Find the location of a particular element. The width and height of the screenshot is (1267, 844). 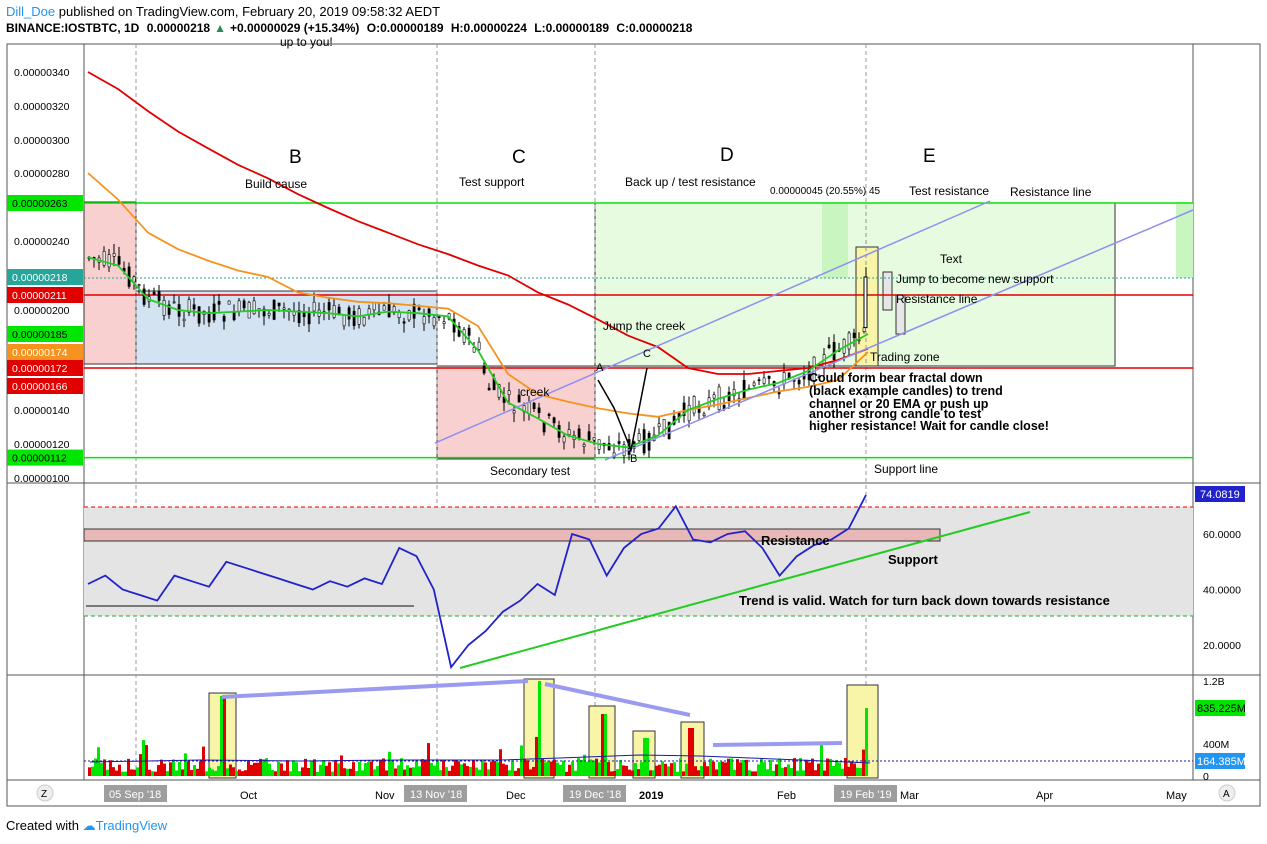

auto-scale-icon is located at coordinates (1227, 793).